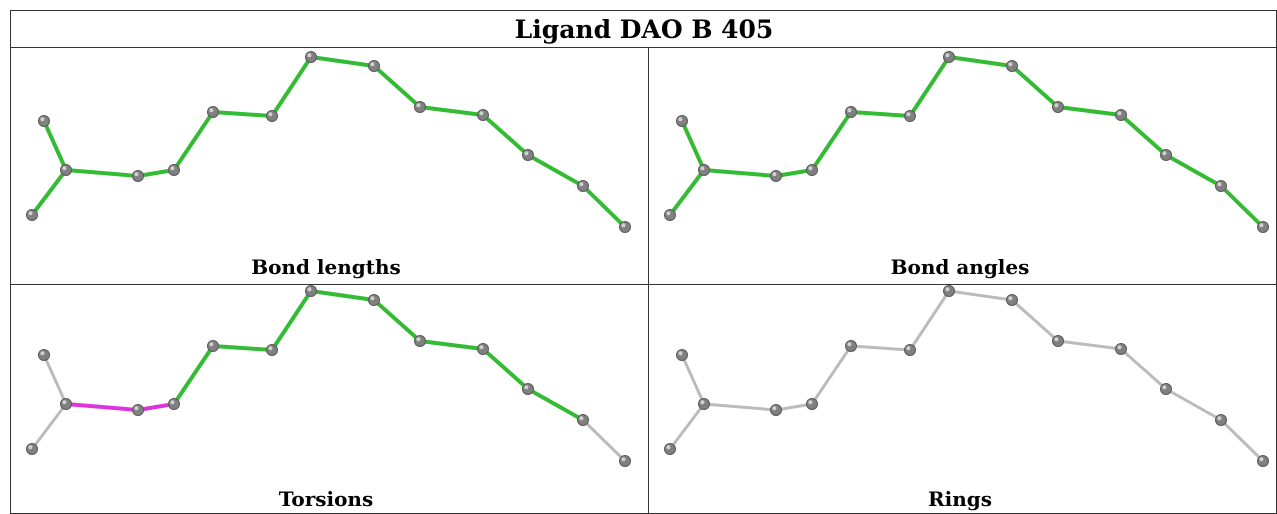  What do you see at coordinates (102, 407) in the screenshot?
I see `bond-outlier` at bounding box center [102, 407].